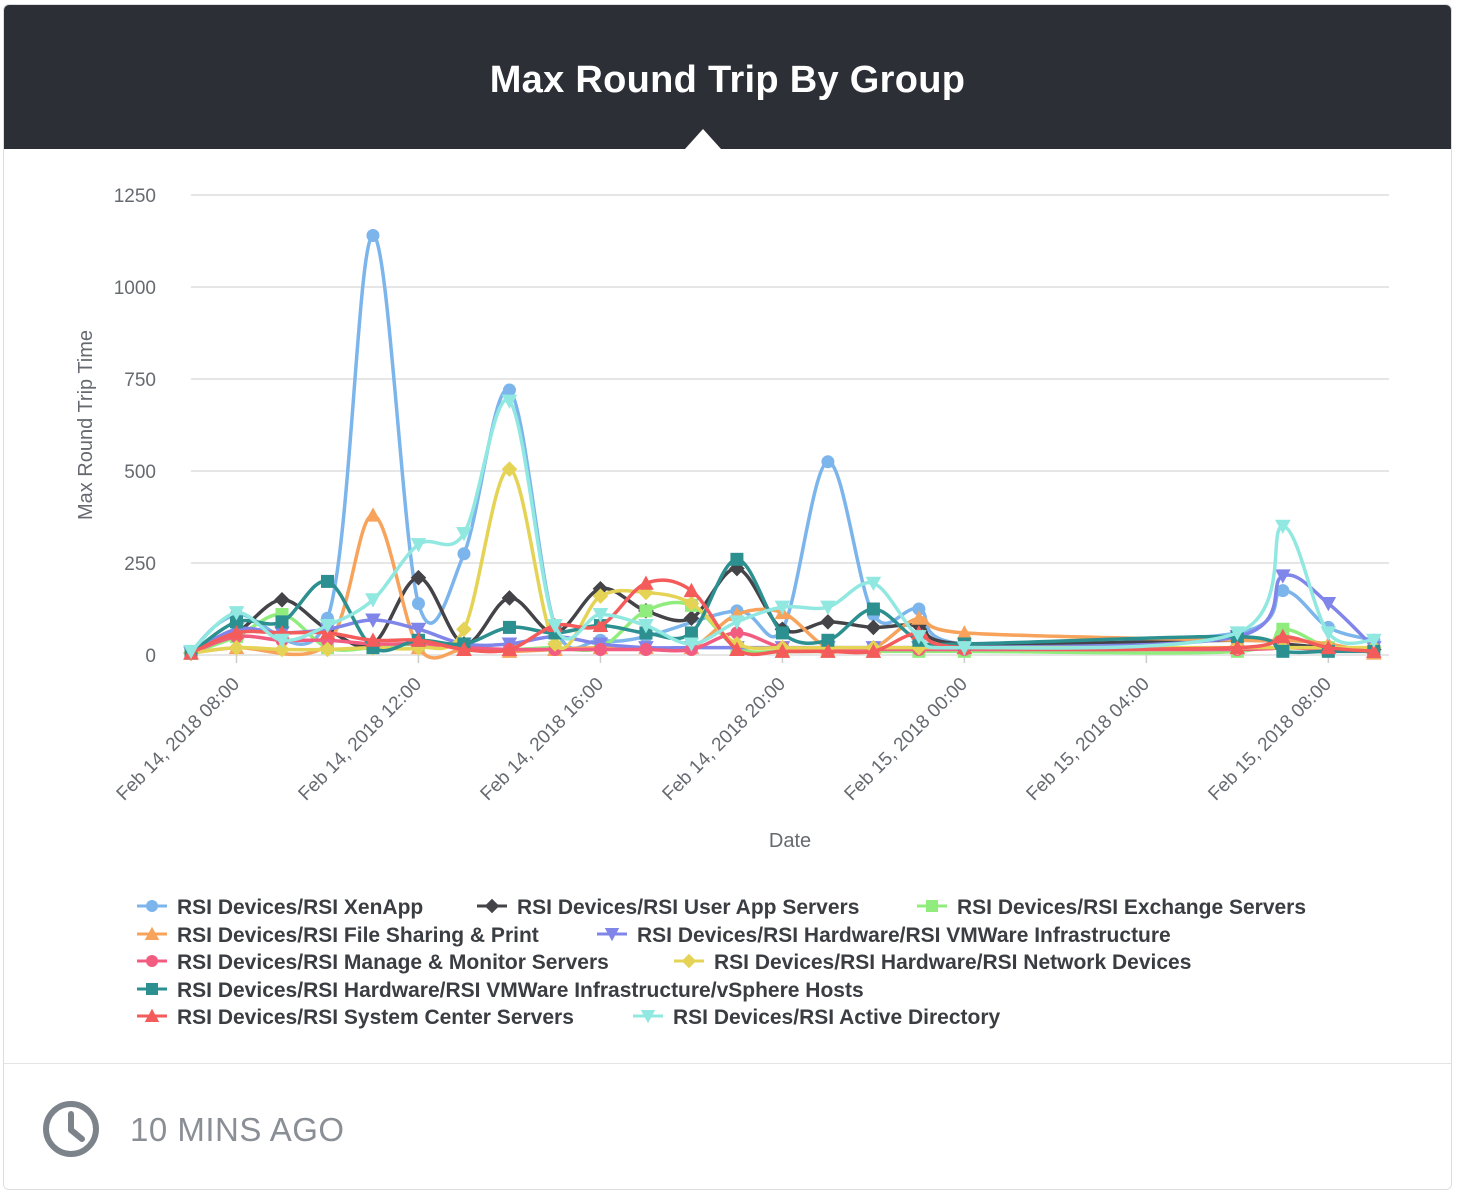 This screenshot has height=1195, width=1457. Describe the element at coordinates (703, 139) in the screenshot. I see `header-pointer` at that location.